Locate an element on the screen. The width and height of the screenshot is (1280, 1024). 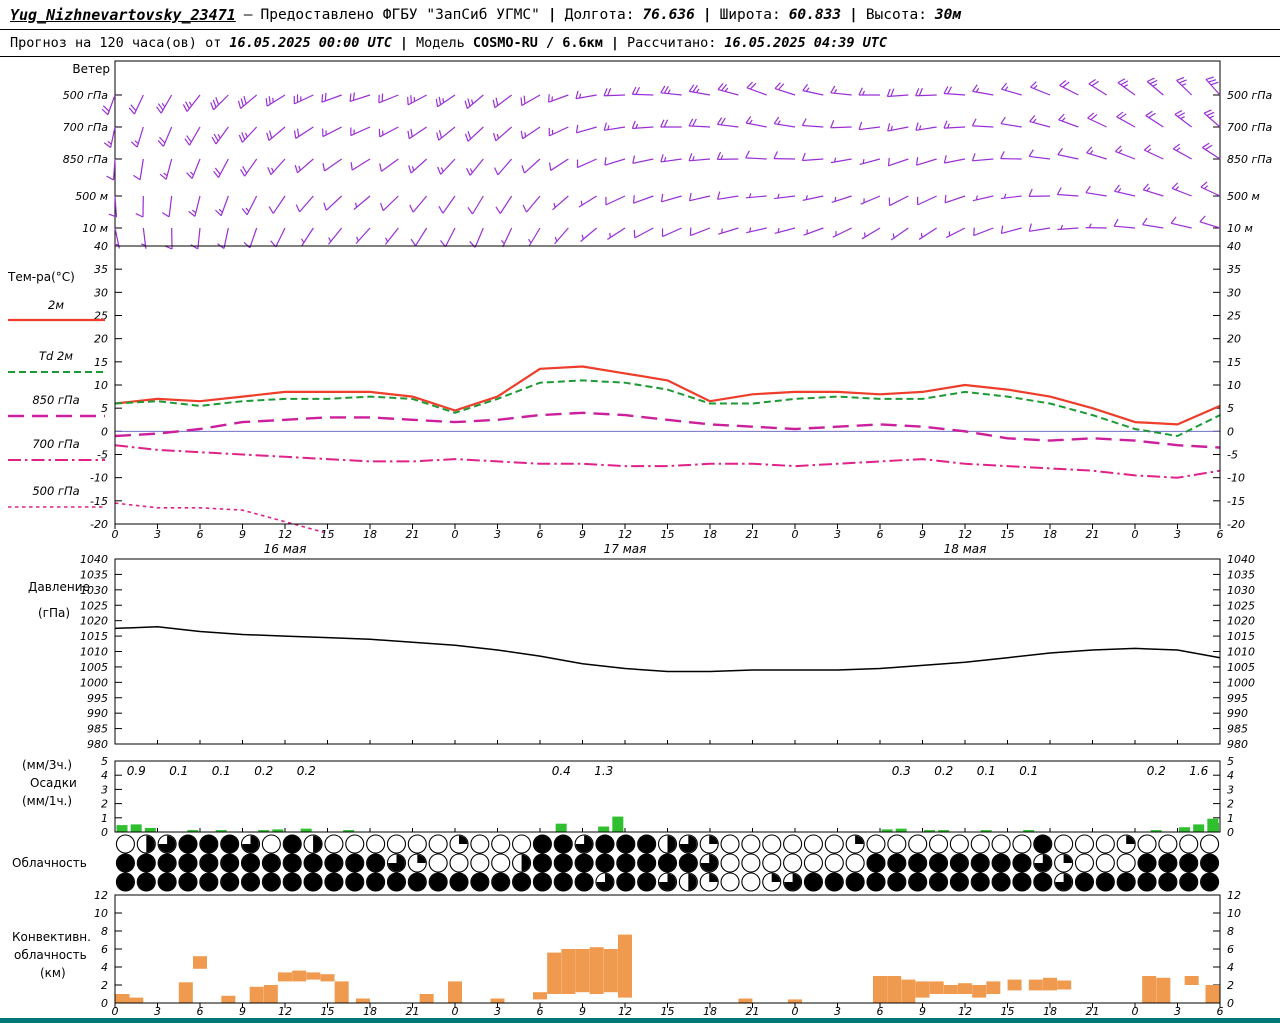
ytick-left: 1030 is located at coordinates (94, 590).